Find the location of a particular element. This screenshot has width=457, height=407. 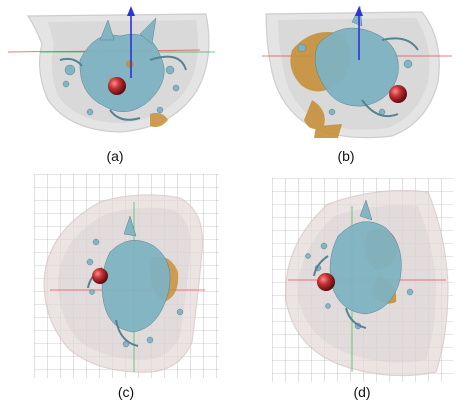

caption-a: (a) is located at coordinates (115, 156).